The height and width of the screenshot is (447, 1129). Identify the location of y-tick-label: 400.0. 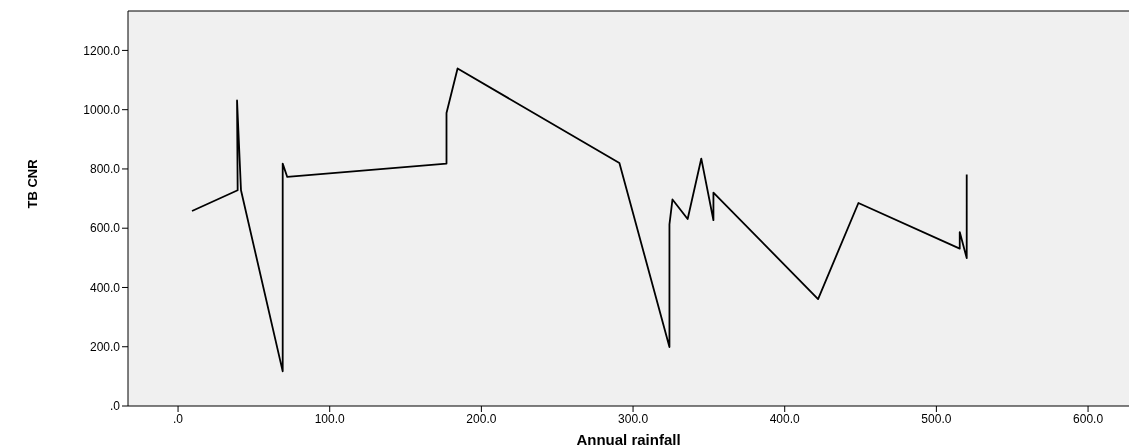
(105, 287).